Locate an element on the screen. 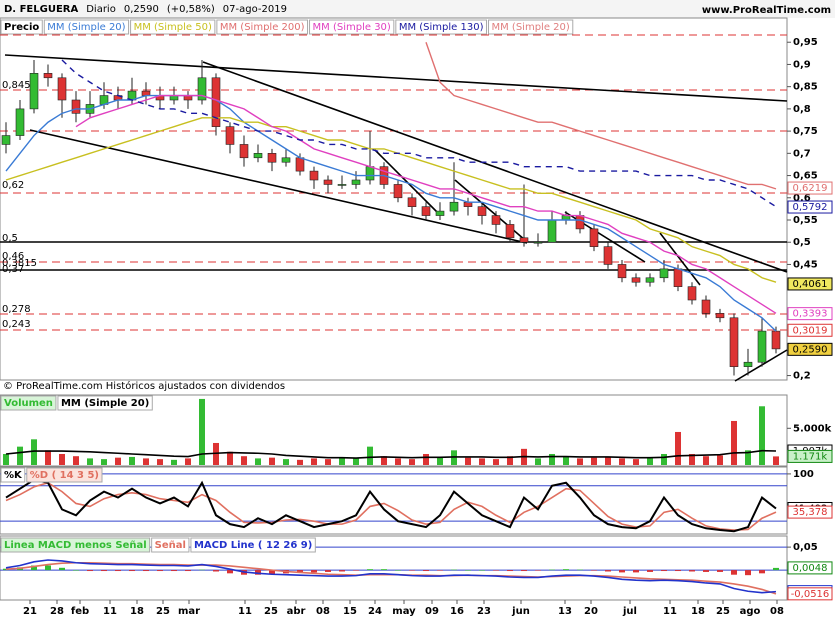  header-bar is located at coordinates (417, 9).